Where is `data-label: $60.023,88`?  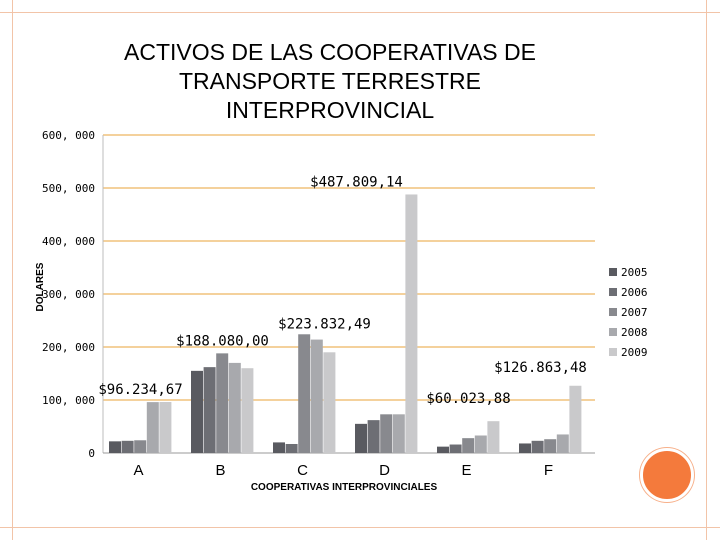
data-label: $60.023,88 is located at coordinates (468, 399).